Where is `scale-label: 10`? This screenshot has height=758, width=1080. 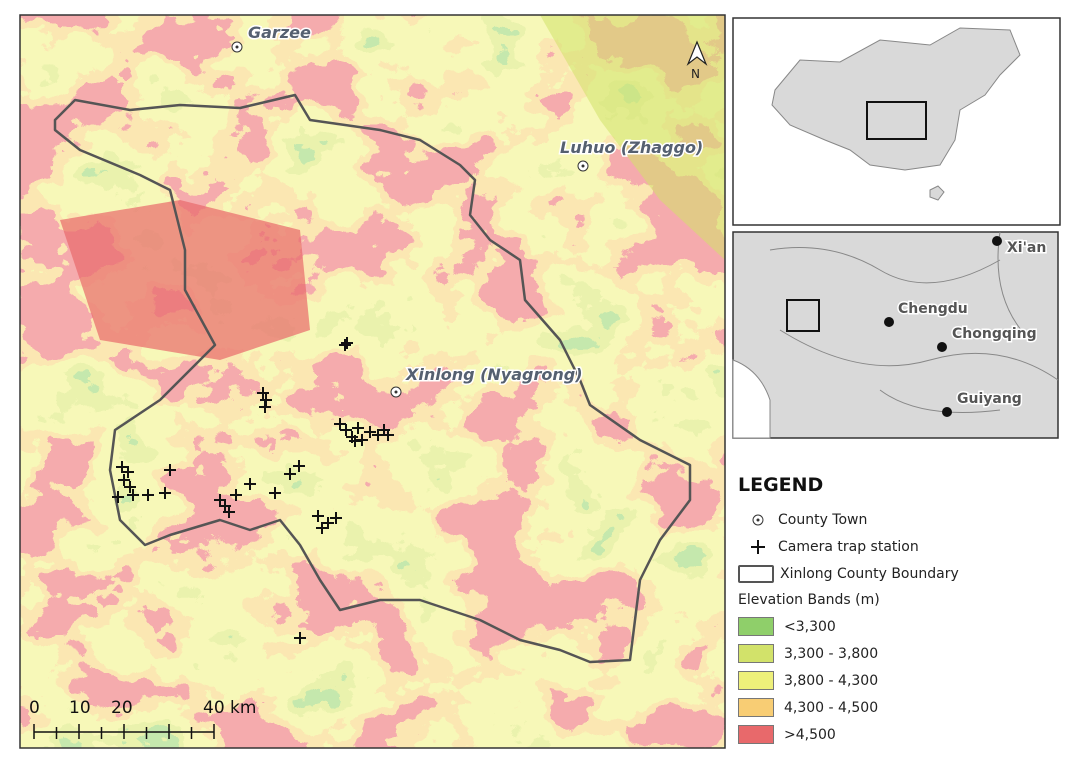 scale-label: 10 is located at coordinates (80, 708).